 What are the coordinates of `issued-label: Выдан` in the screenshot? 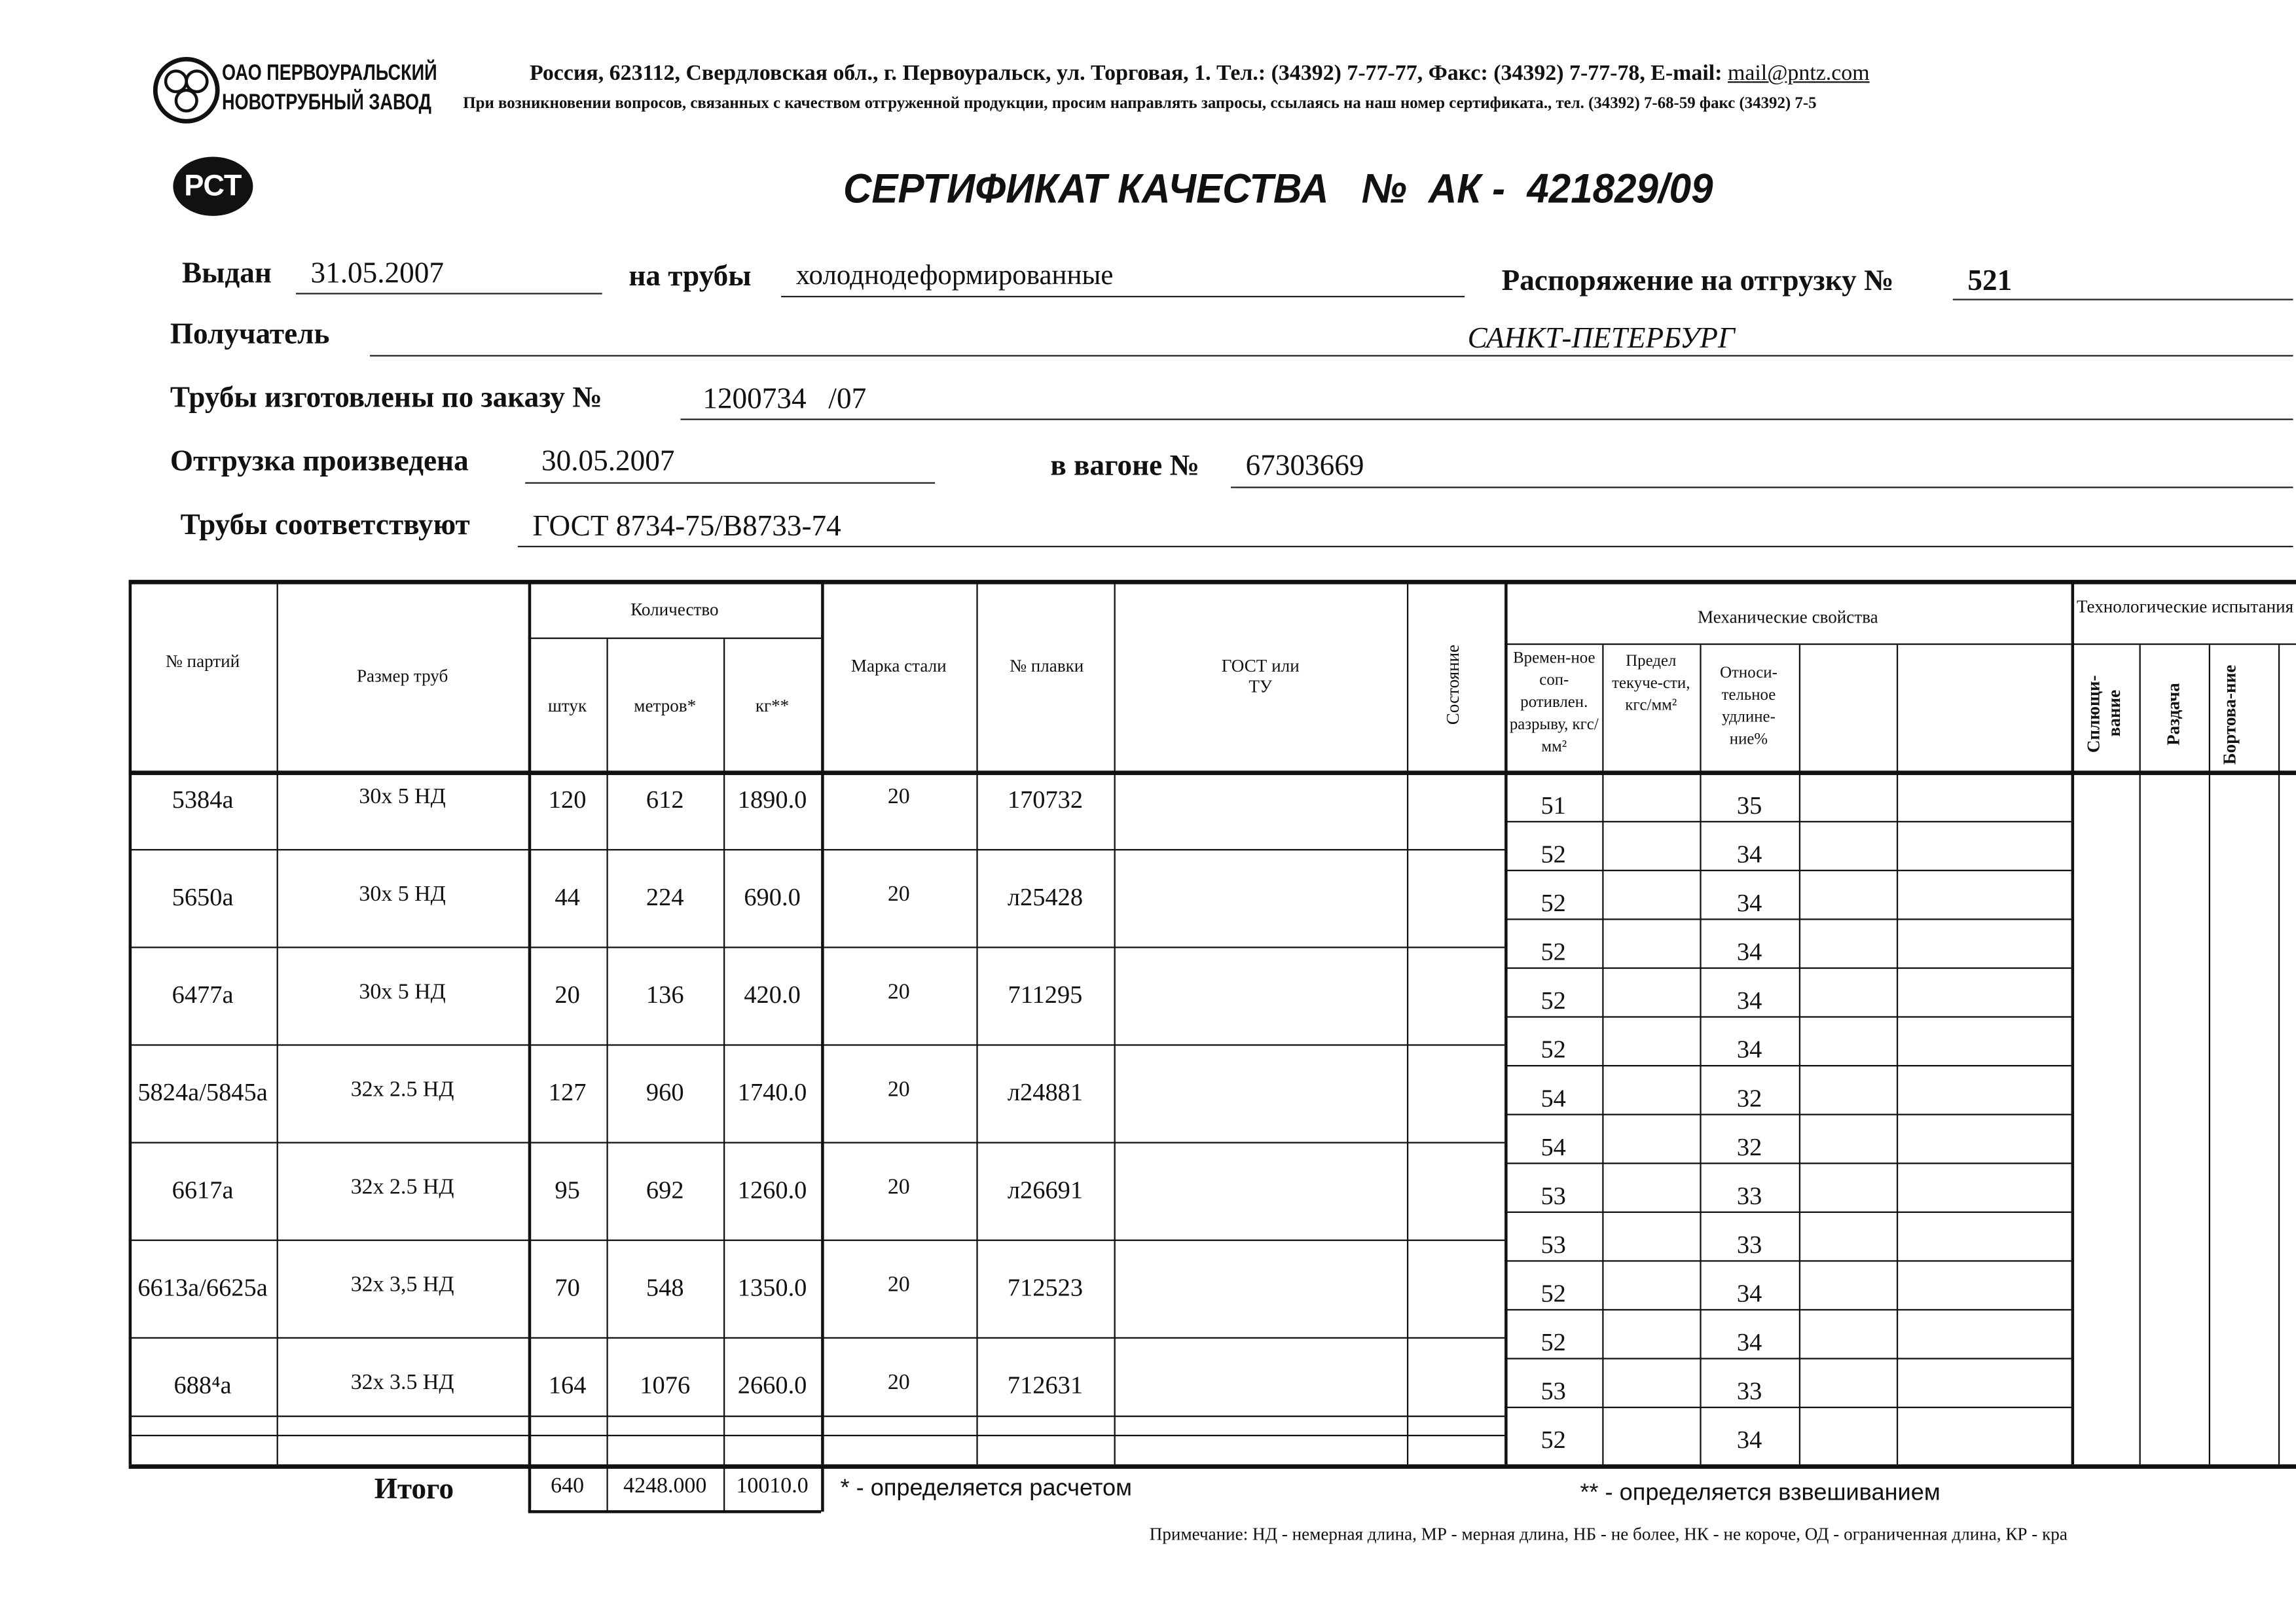 It's located at (226, 273).